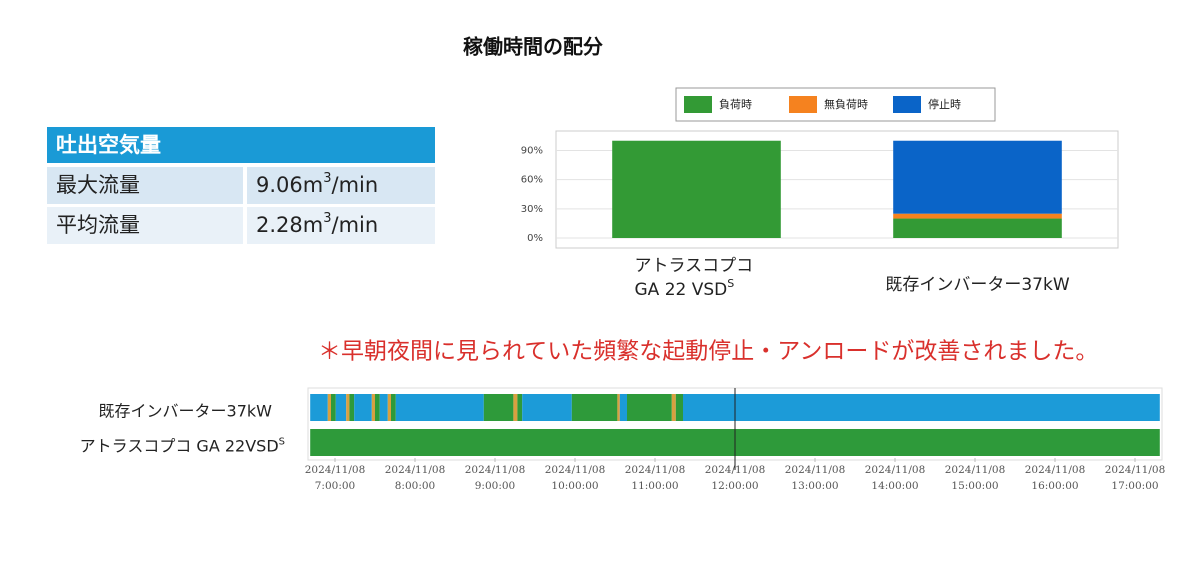  I want to click on table-cell: 最大流量, so click(98, 185).